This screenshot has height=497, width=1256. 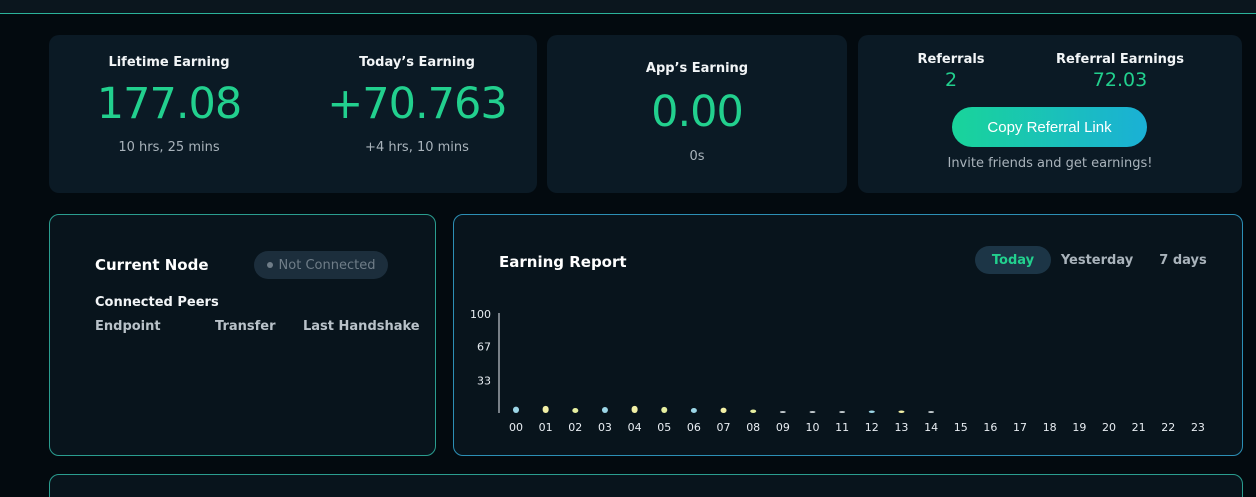 I want to click on connection-status-text: Not Connected, so click(x=327, y=265).